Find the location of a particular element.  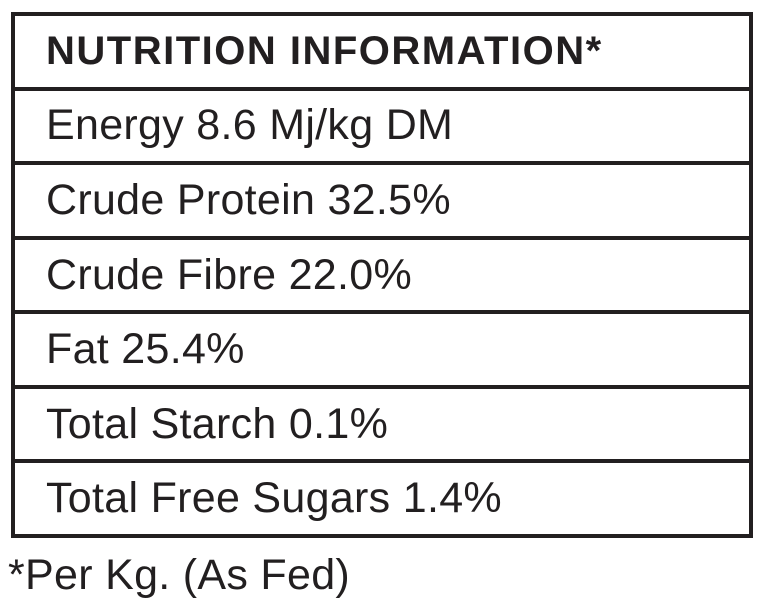

nutrition-row-total-starch: Total Starch 0.1% is located at coordinates (382, 426).